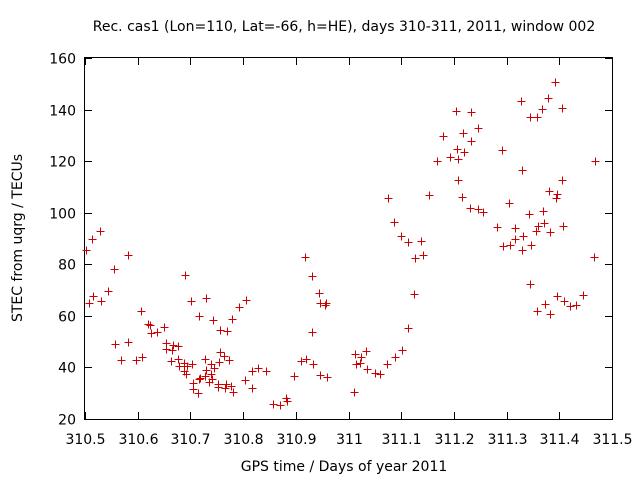 The width and height of the screenshot is (640, 480). What do you see at coordinates (401, 440) in the screenshot?
I see `x-tick-label: 311.1` at bounding box center [401, 440].